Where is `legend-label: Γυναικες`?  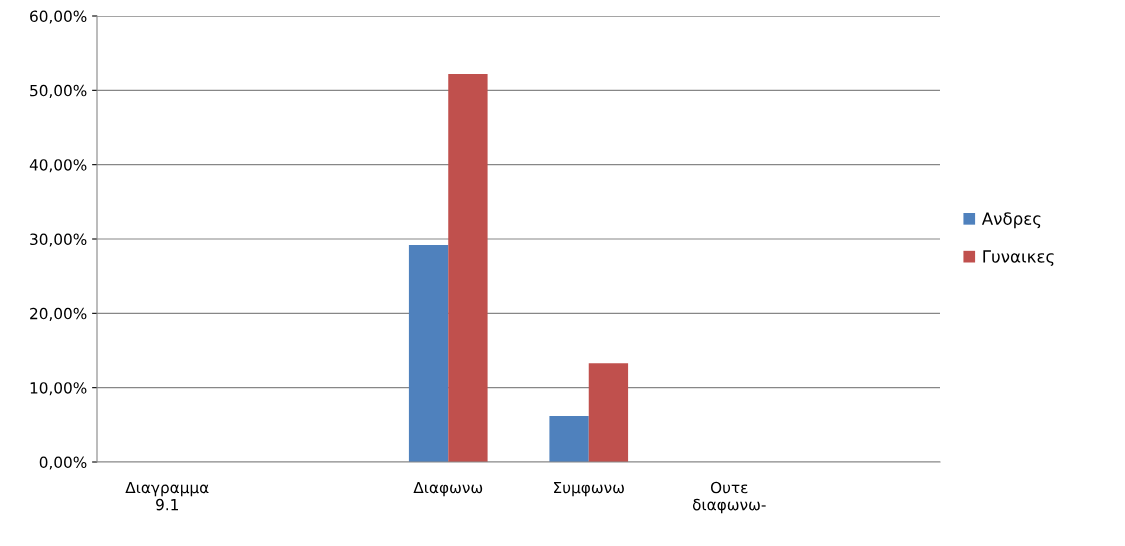
legend-label: Γυναικες is located at coordinates (1018, 258).